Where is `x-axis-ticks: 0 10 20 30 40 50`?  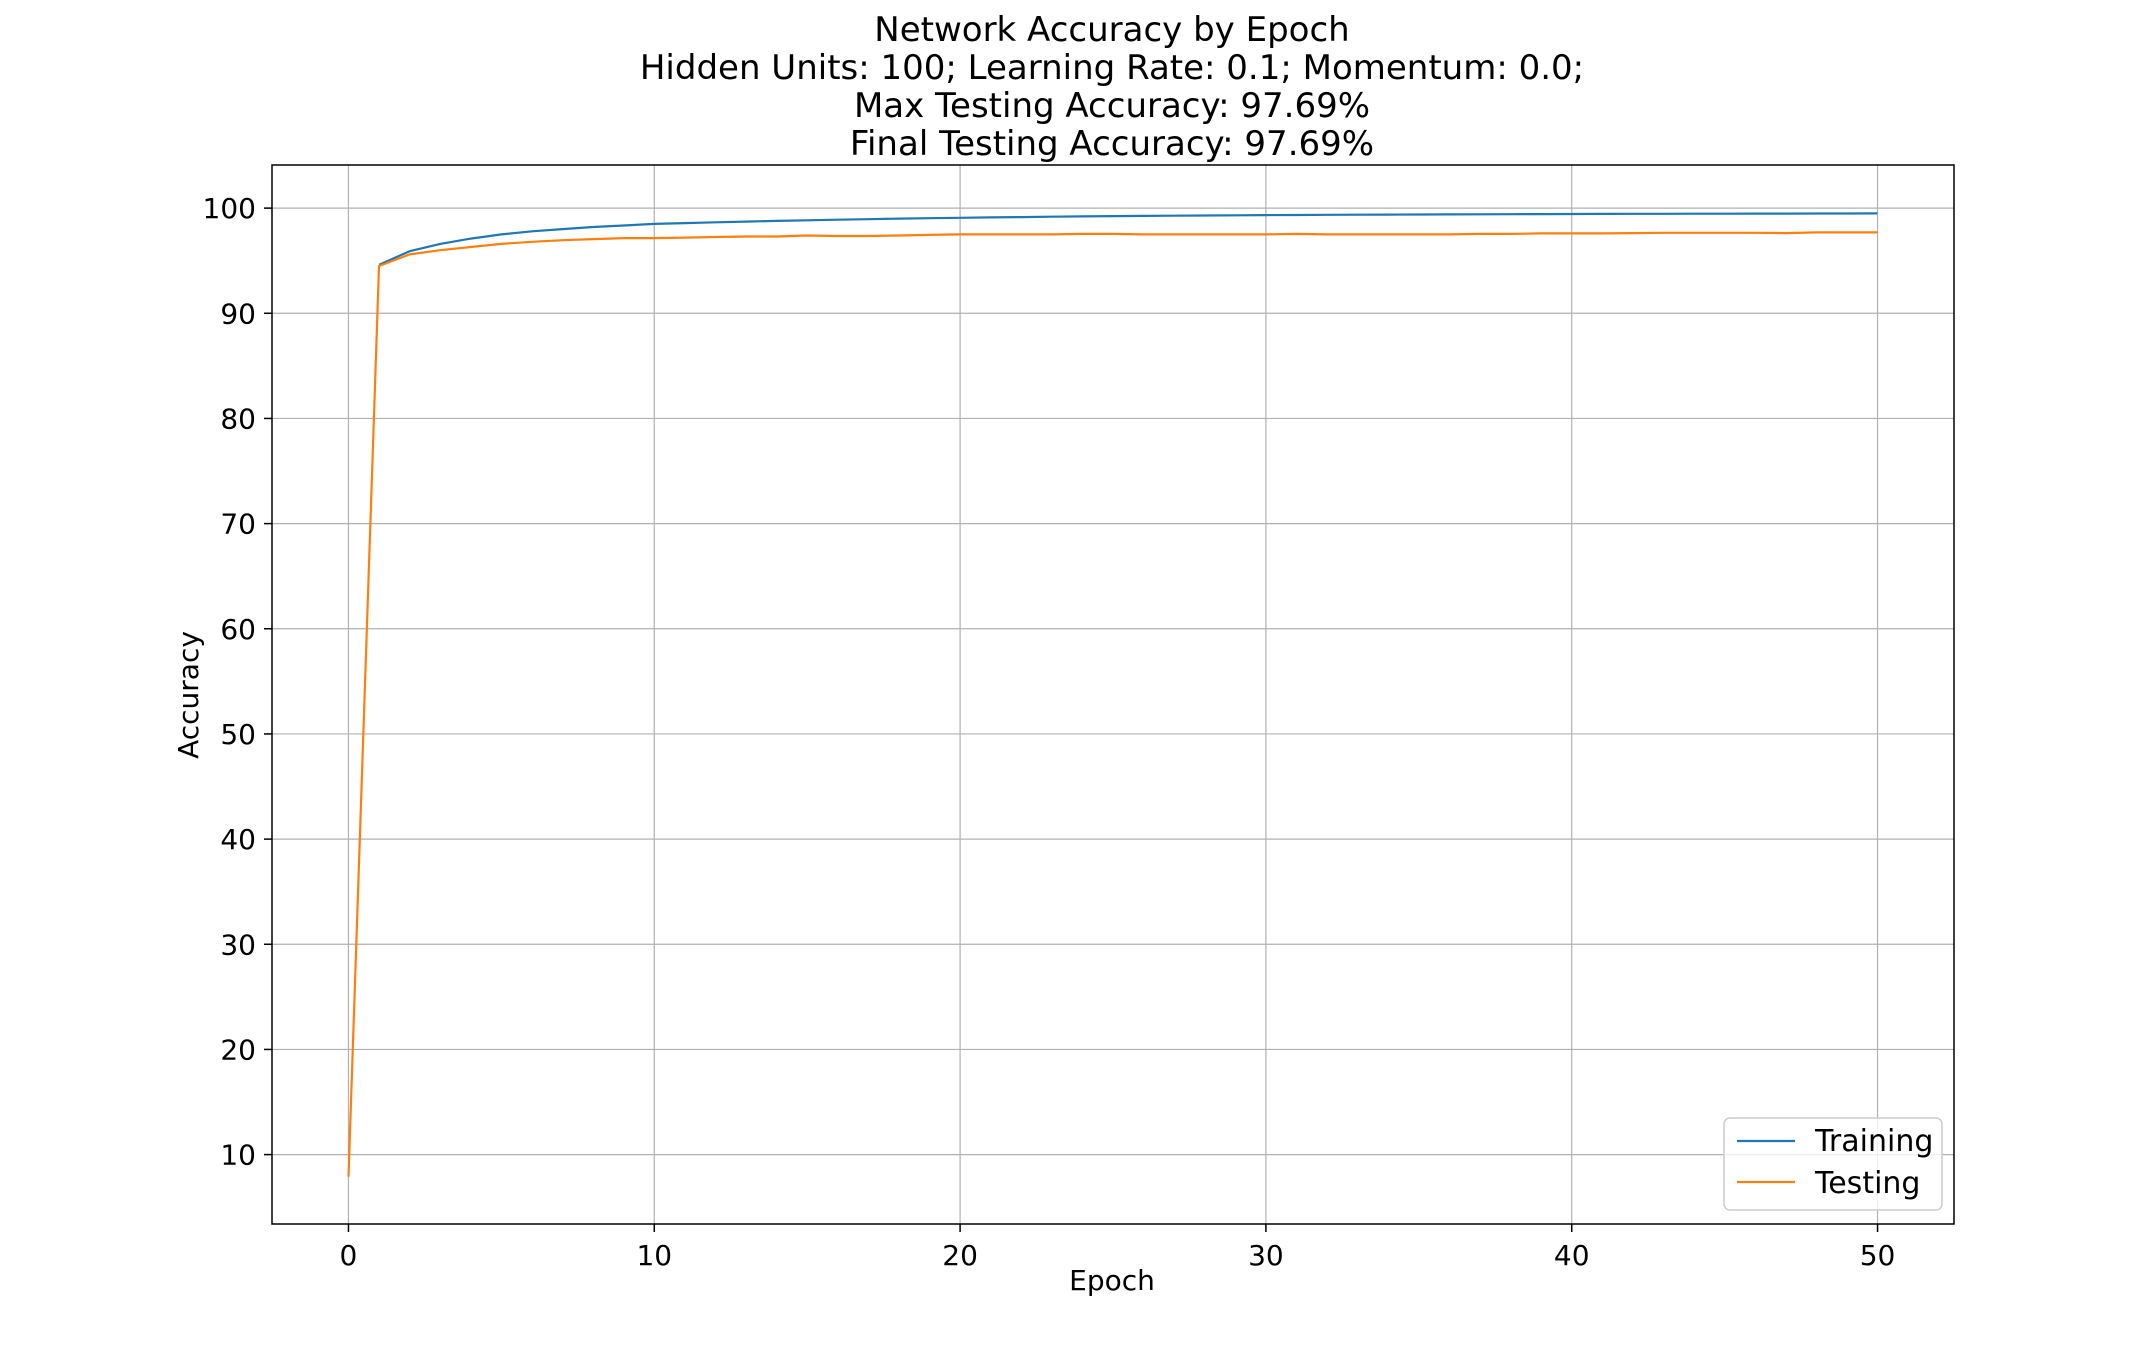 x-axis-ticks: 0 10 20 30 40 50 is located at coordinates (1118, 1248).